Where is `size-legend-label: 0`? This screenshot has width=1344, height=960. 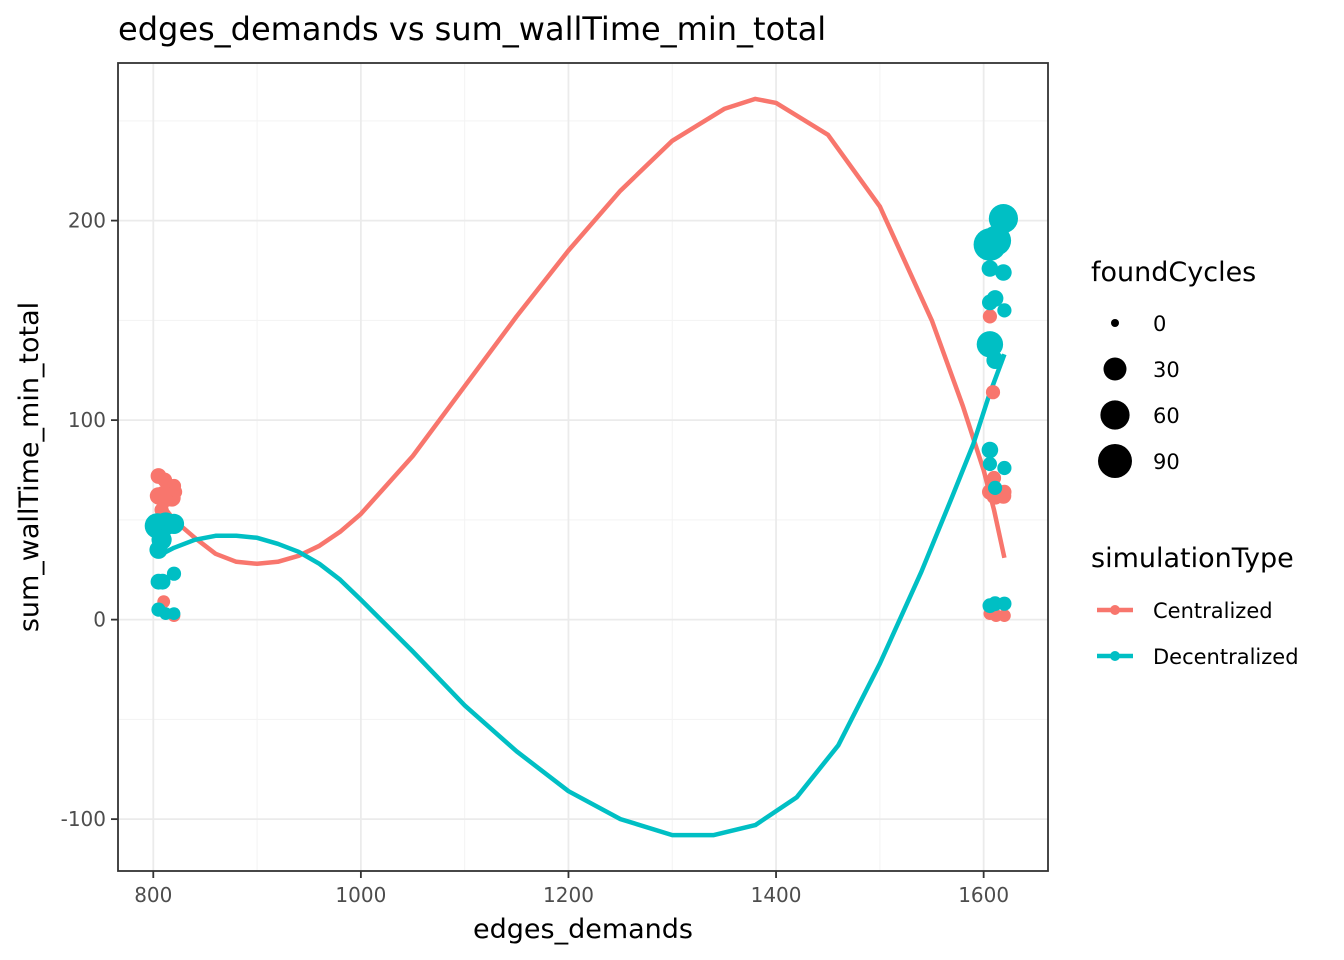 size-legend-label: 0 is located at coordinates (1159, 324).